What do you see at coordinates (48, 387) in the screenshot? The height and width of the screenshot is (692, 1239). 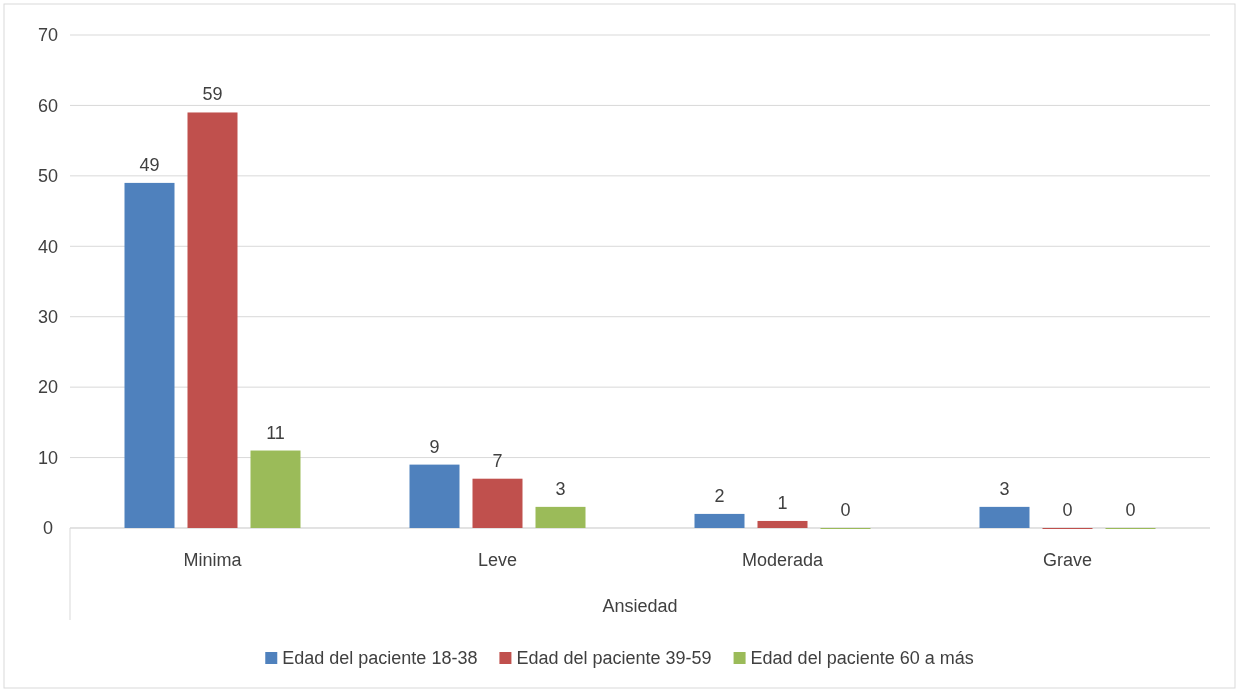 I see `y-tick-label: 20` at bounding box center [48, 387].